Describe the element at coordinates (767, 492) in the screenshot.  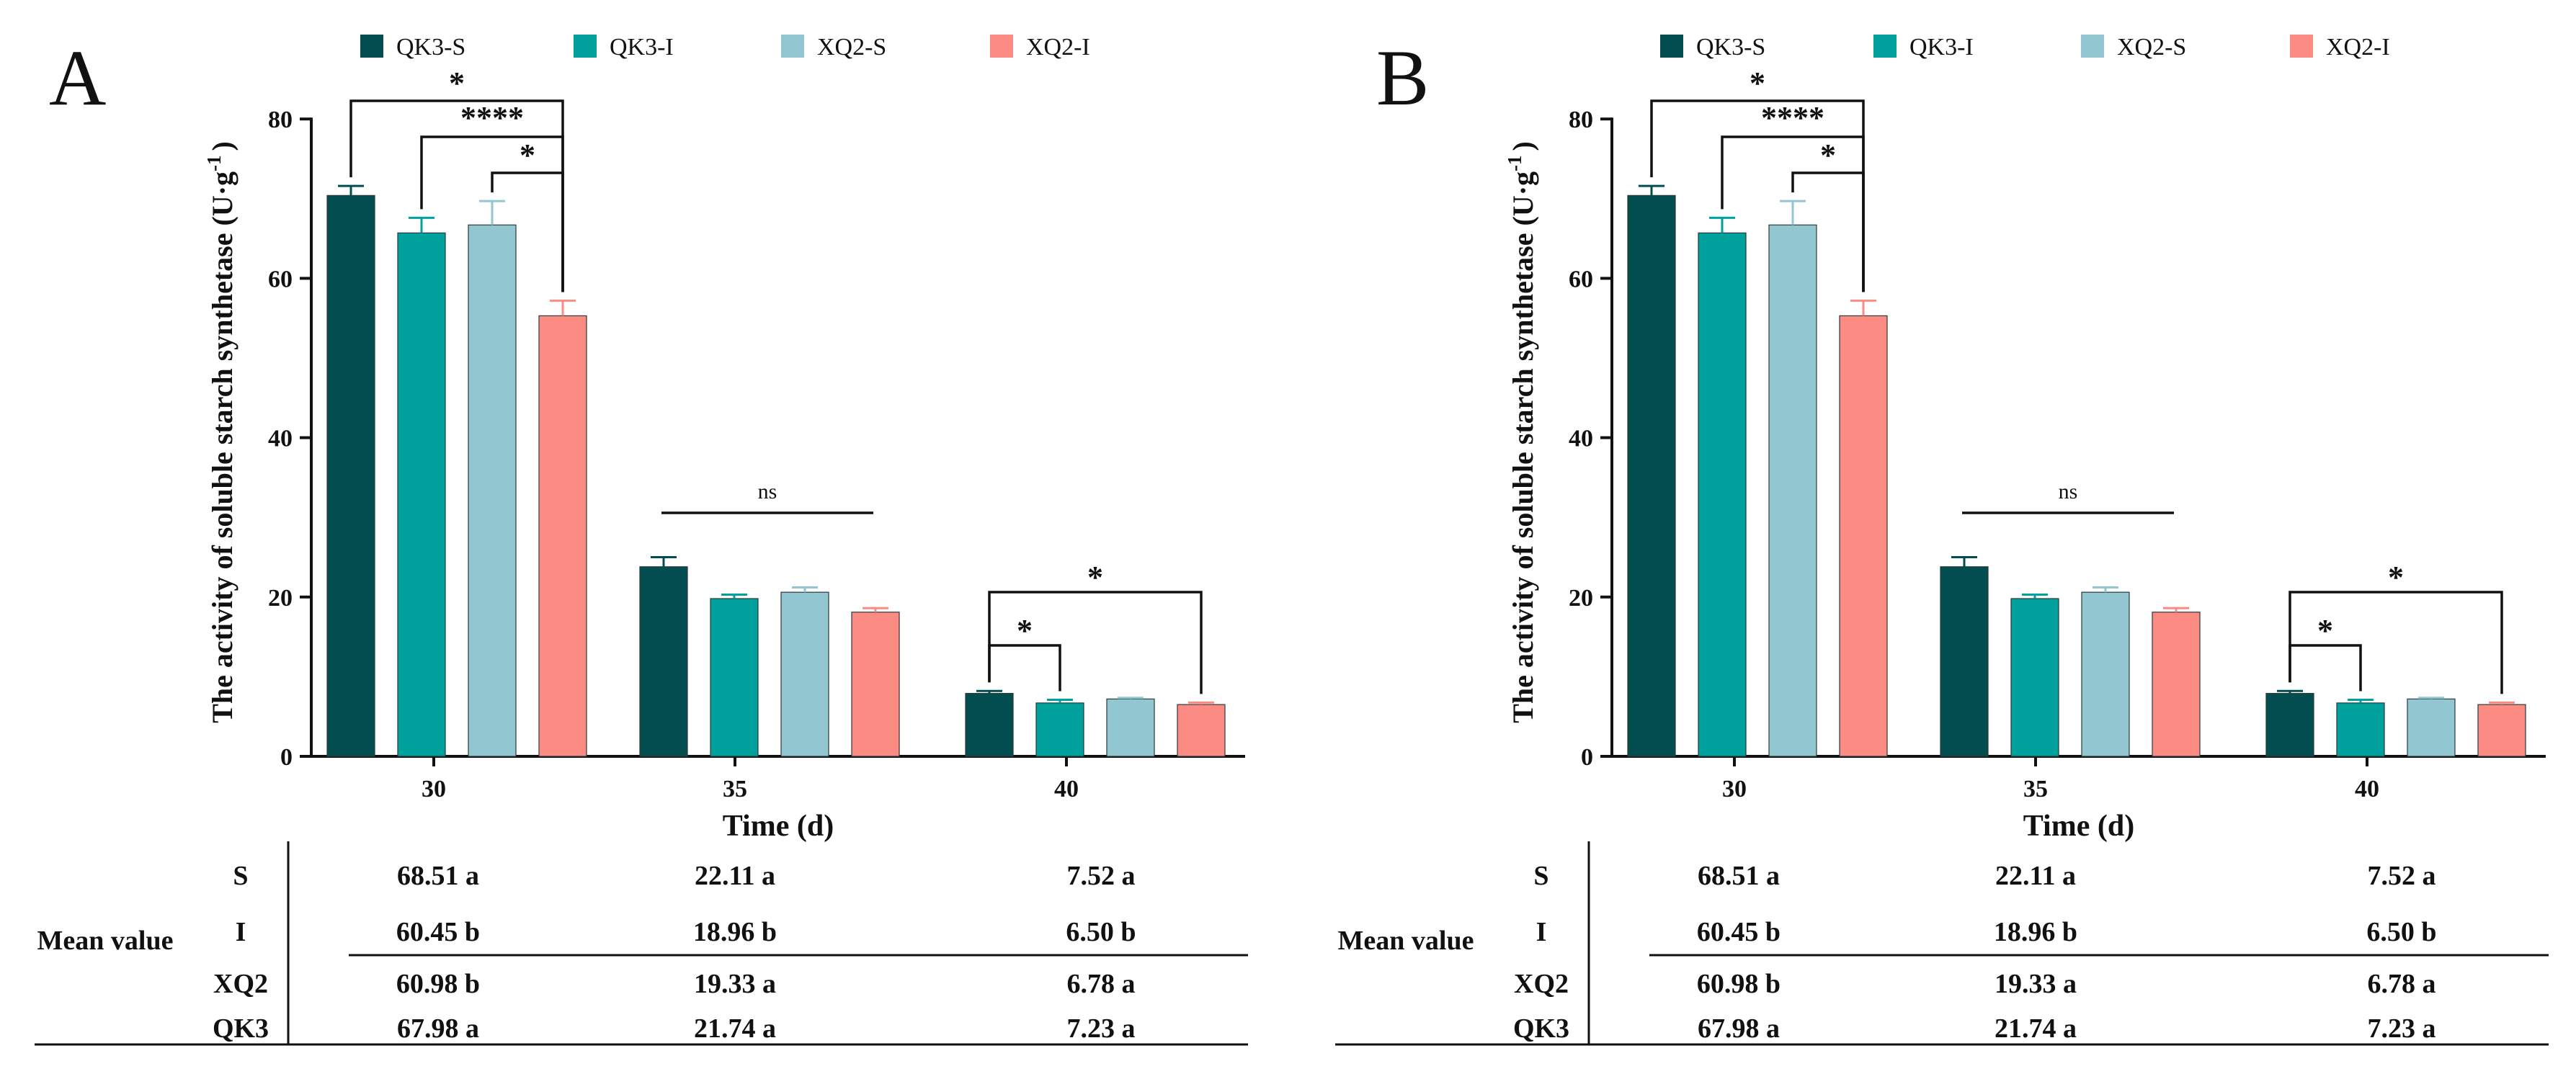
I see `ns-label: ns` at that location.